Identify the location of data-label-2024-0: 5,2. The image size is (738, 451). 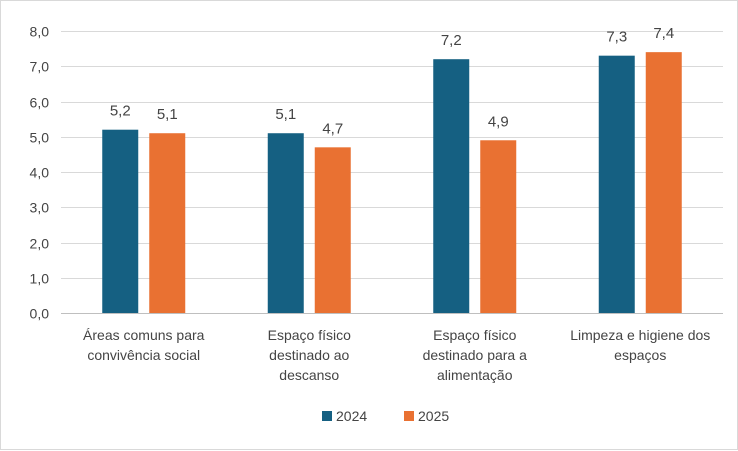
(120, 111).